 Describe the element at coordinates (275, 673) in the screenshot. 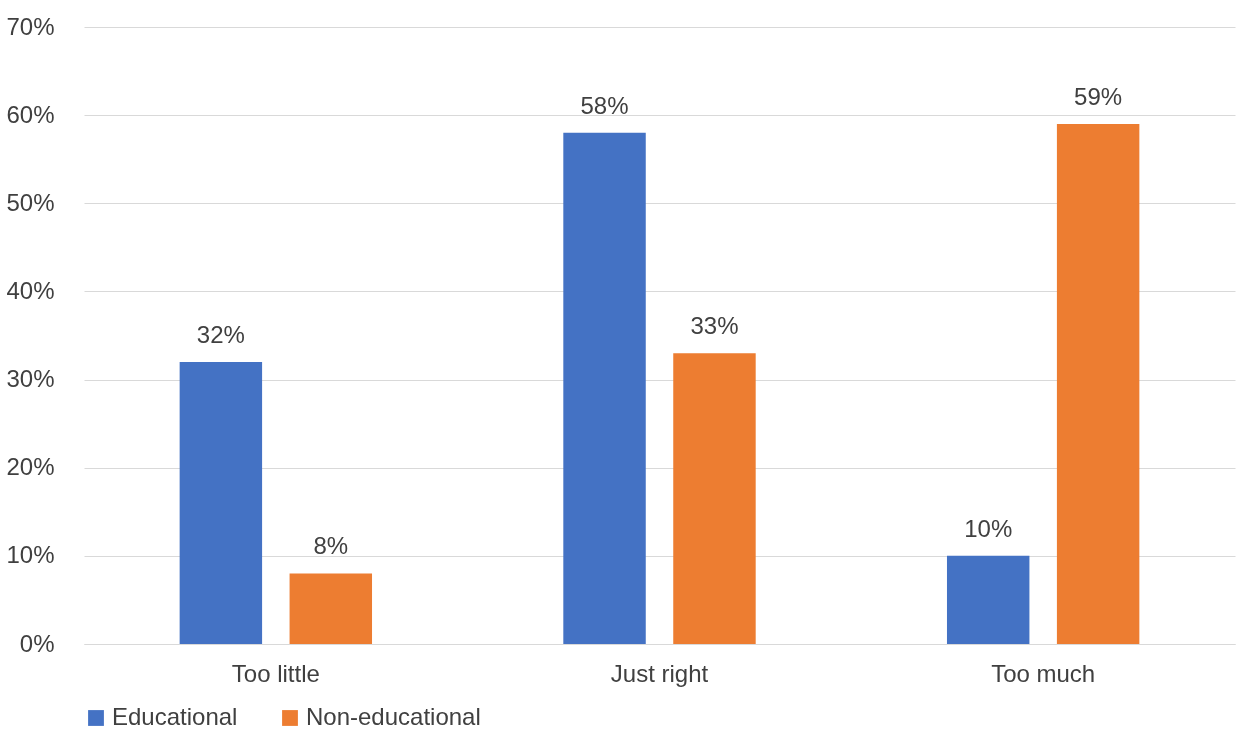

I see `x-tick-label: Too little` at that location.